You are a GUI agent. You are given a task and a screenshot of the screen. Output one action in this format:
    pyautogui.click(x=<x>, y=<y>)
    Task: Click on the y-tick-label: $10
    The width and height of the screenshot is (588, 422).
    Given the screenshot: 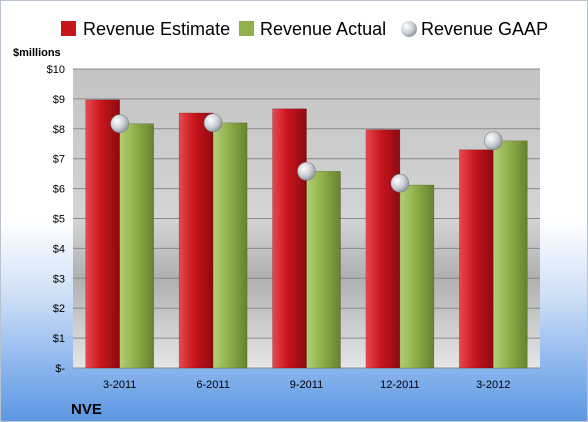 What is the action you would take?
    pyautogui.click(x=56, y=70)
    